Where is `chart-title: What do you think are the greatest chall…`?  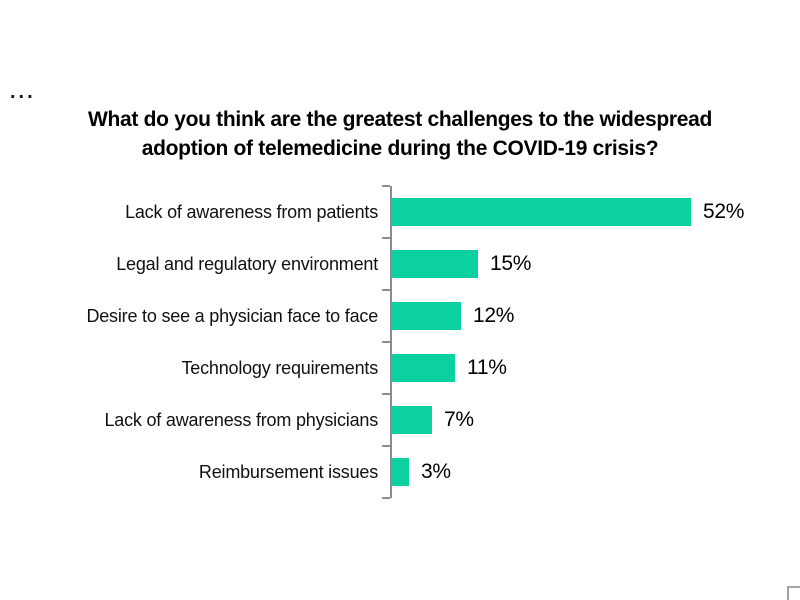
chart-title: What do you think are the greatest chall… is located at coordinates (400, 135).